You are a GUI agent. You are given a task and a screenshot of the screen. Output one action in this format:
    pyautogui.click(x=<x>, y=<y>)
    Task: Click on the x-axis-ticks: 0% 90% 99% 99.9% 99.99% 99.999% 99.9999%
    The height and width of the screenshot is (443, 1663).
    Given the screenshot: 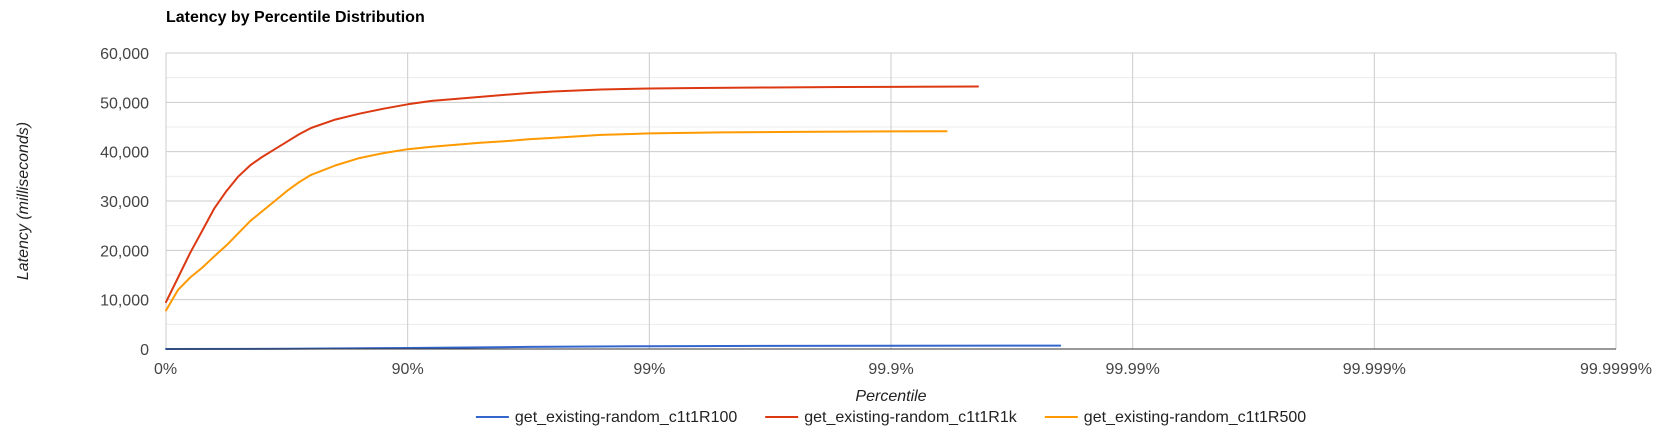 What is the action you would take?
    pyautogui.click(x=903, y=369)
    